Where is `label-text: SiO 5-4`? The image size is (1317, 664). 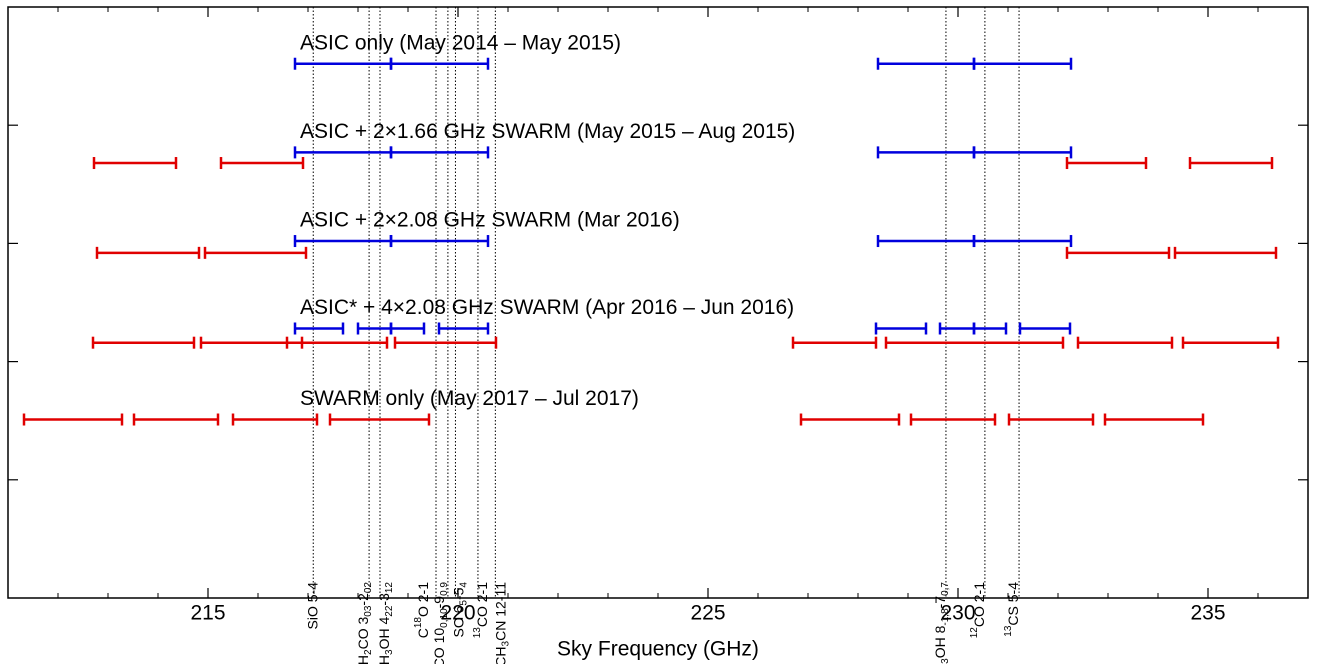
label-text: SiO 5-4 is located at coordinates (312, 606).